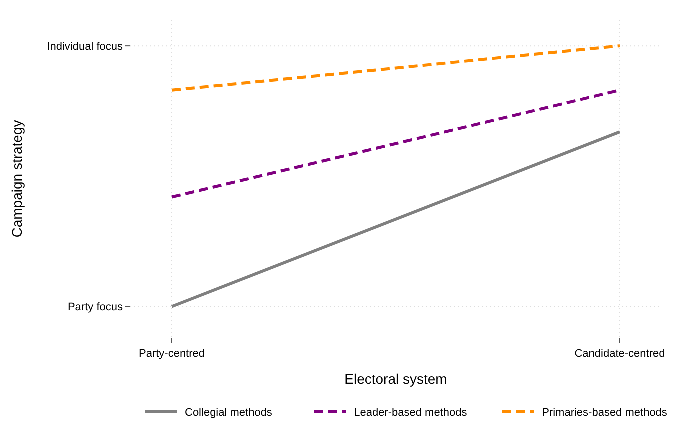 The image size is (686, 424). Describe the element at coordinates (229, 412) in the screenshot. I see `legend-label: Collegial methods` at that location.